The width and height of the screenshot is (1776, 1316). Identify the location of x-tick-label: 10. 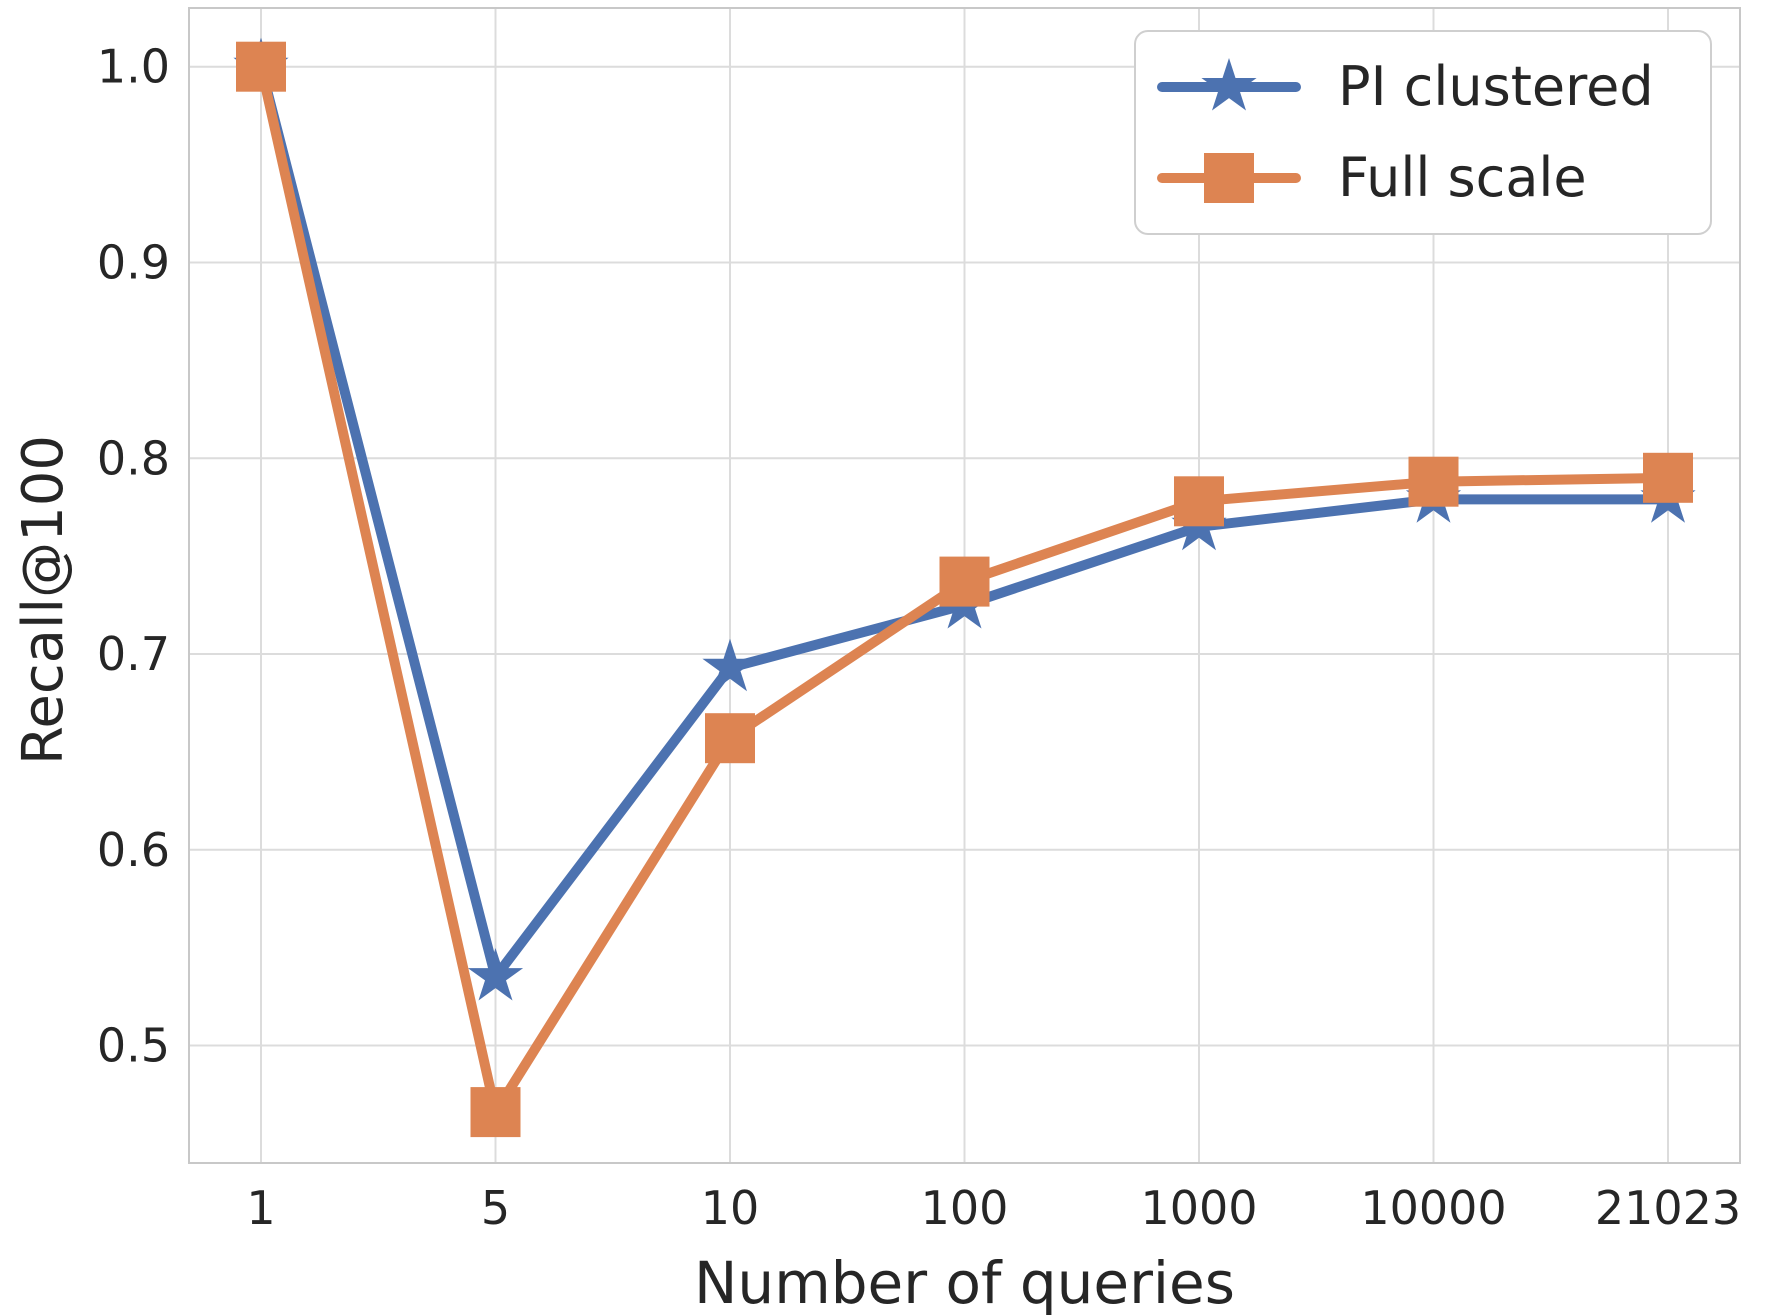
(730, 1208).